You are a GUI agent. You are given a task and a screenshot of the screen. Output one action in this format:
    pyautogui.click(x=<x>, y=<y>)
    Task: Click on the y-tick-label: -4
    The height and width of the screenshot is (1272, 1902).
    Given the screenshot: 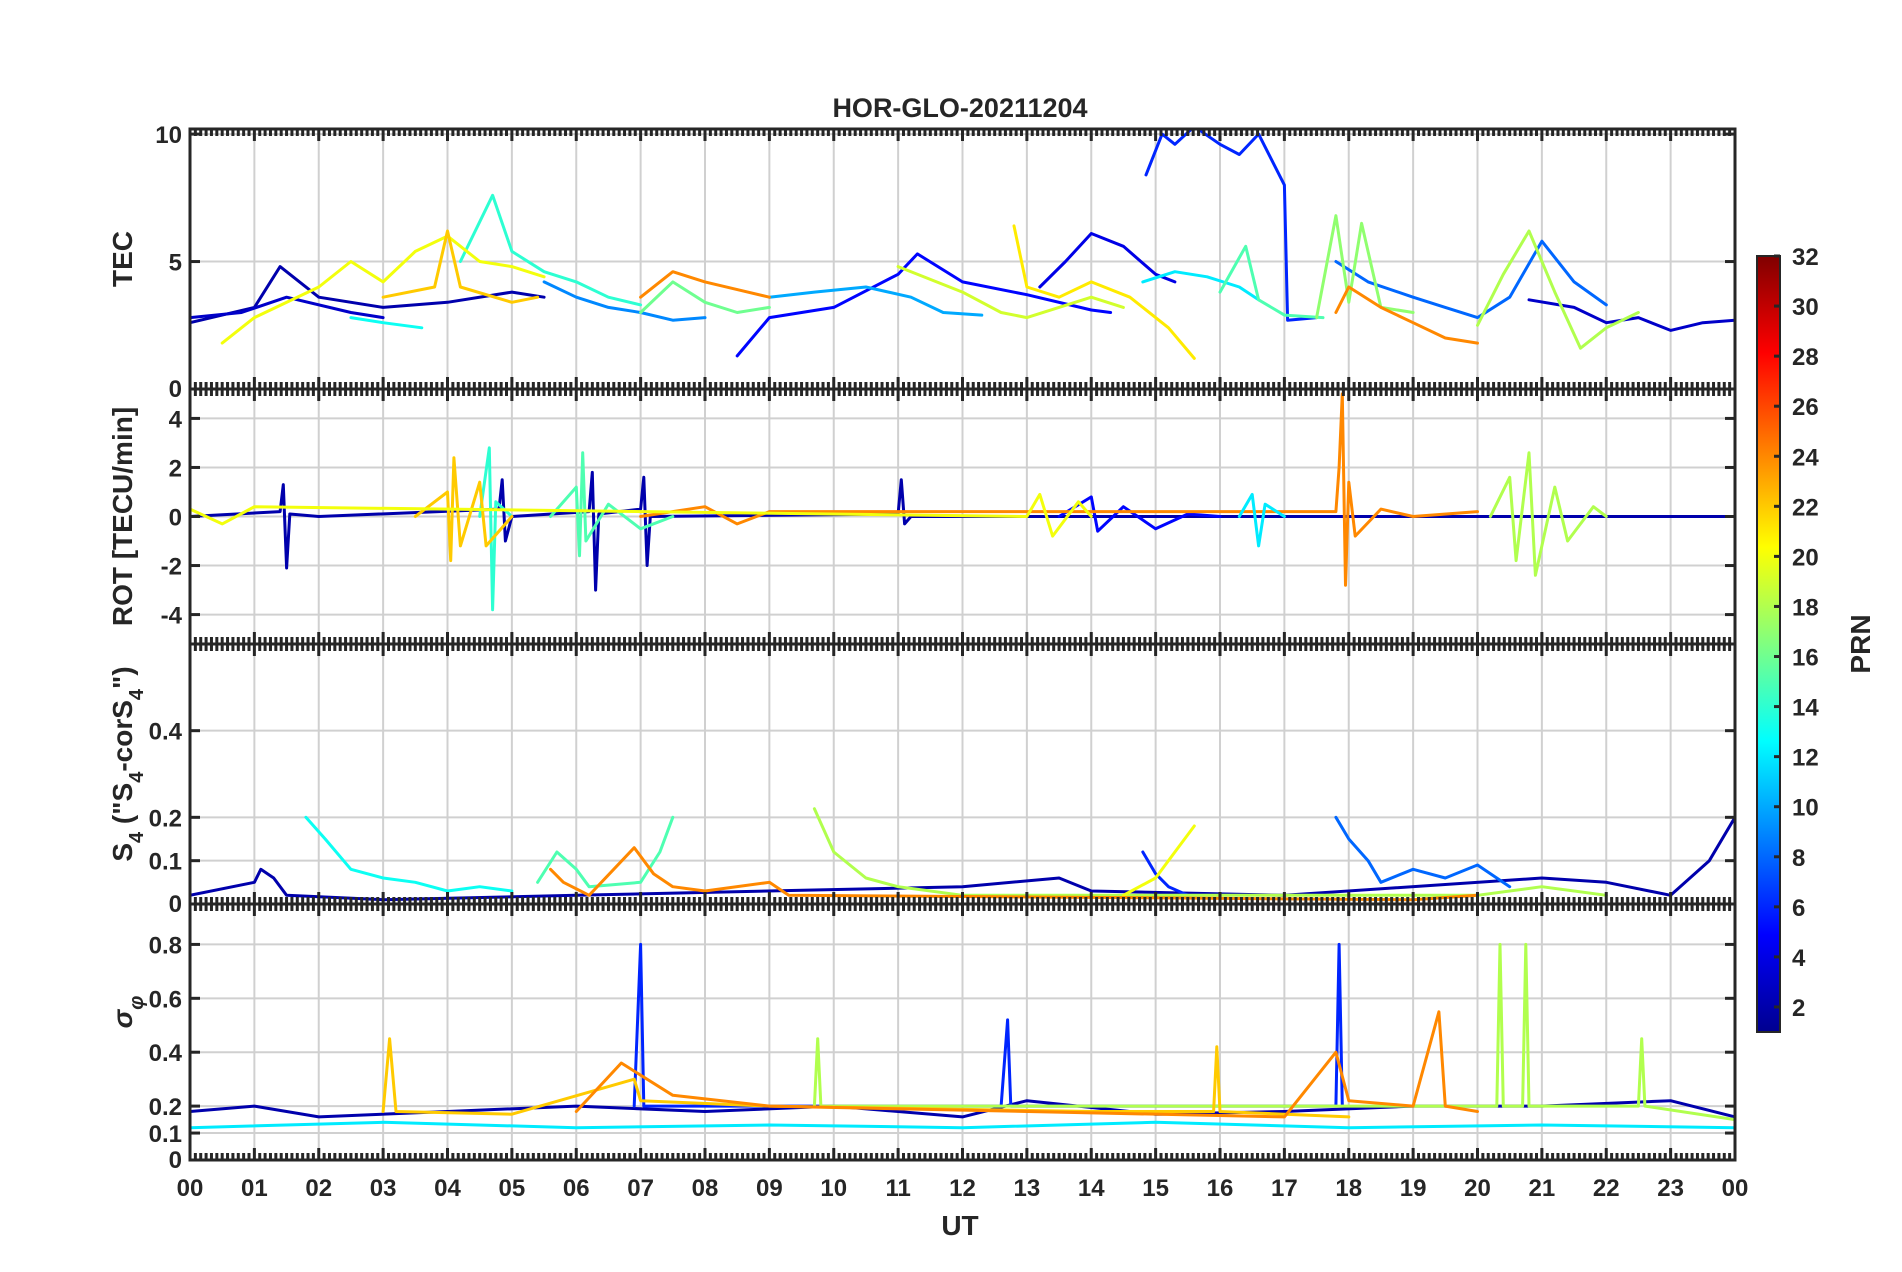 What is the action you would take?
    pyautogui.click(x=172, y=616)
    